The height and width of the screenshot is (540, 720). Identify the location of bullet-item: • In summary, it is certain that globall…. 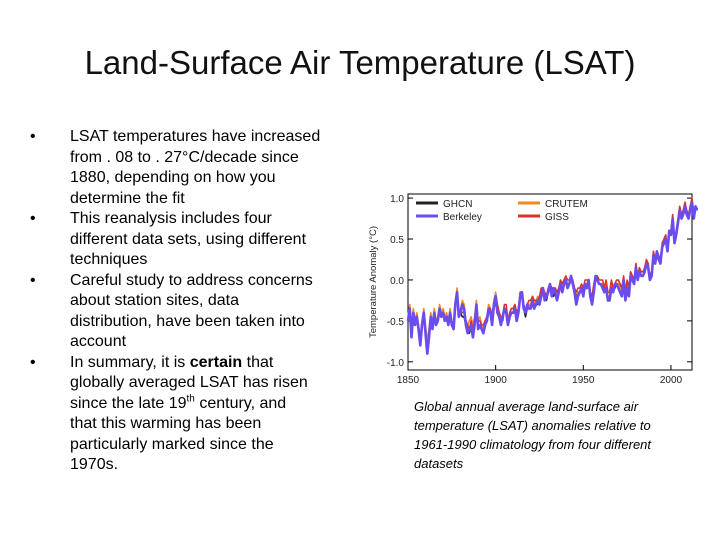
(195, 414).